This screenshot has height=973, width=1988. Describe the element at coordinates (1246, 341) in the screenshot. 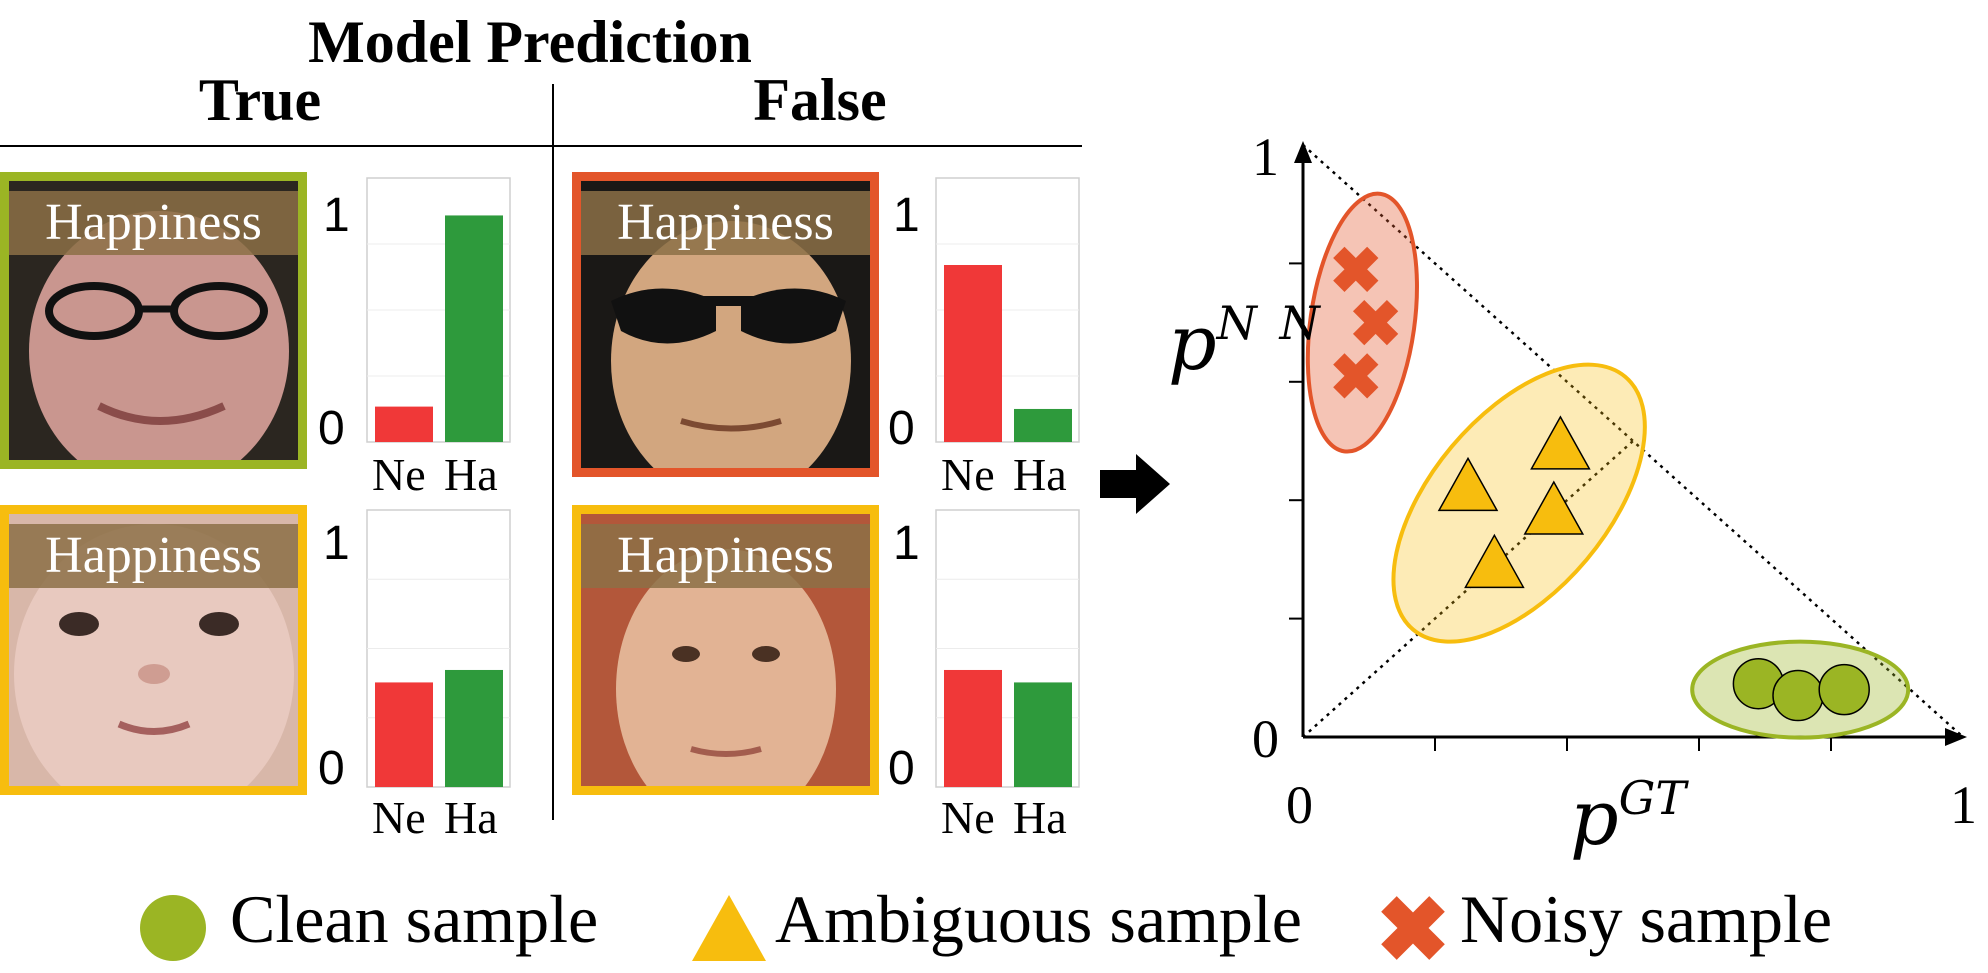

I see `y-axis-label: pN N` at that location.